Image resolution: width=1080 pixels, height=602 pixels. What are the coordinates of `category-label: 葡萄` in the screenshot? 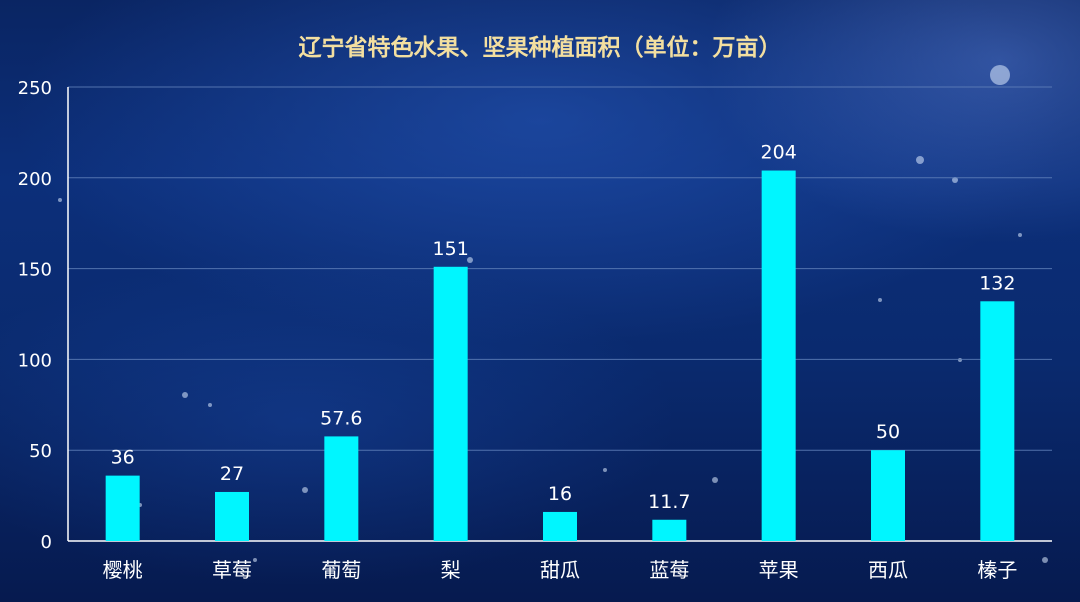 It's located at (341, 570).